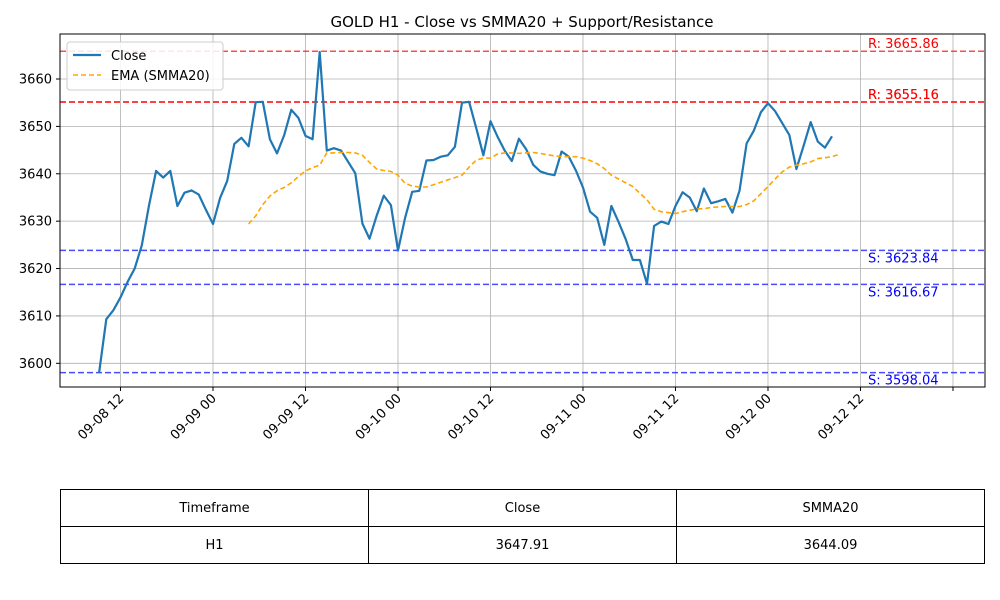 This screenshot has width=1000, height=600. I want to click on x-tick-label: 09-12 00, so click(749, 417).